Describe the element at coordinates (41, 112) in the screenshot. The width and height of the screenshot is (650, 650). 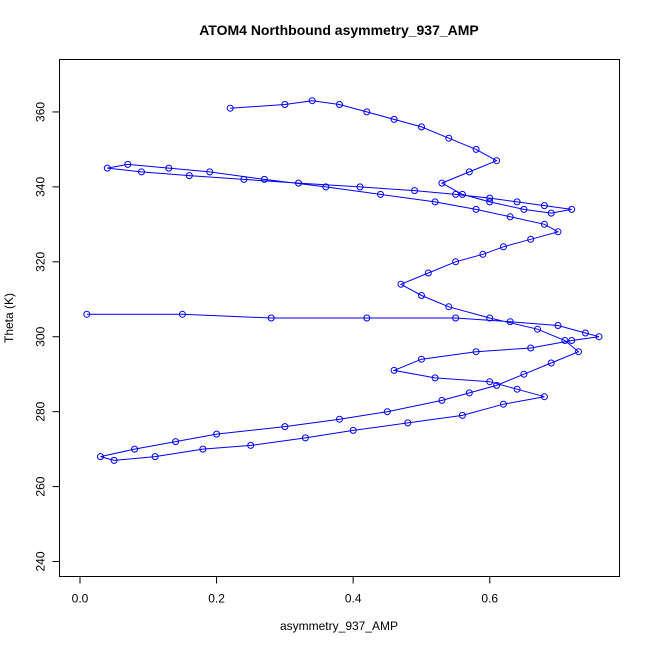
I see `y-tick-label: 360` at that location.